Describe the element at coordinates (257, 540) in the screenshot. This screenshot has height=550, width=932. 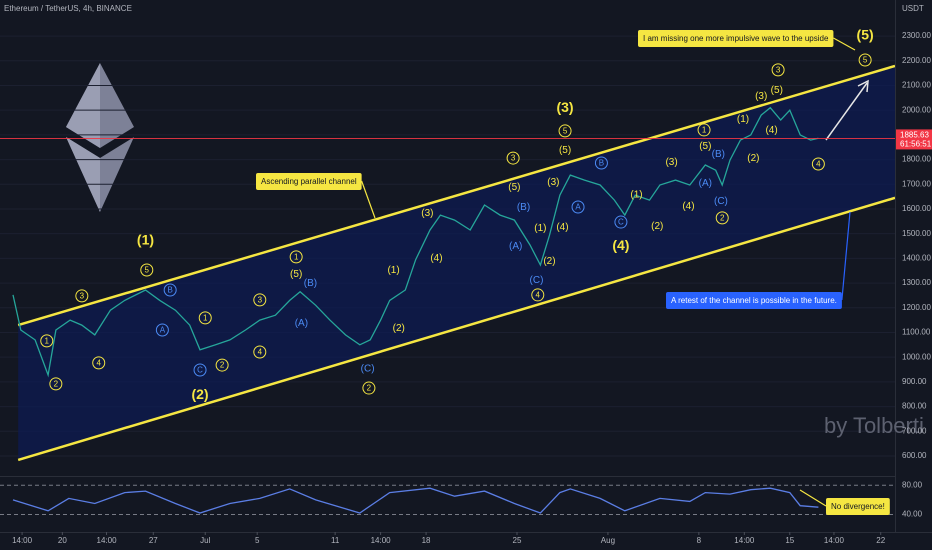
I see `x-tick-label: 5` at that location.